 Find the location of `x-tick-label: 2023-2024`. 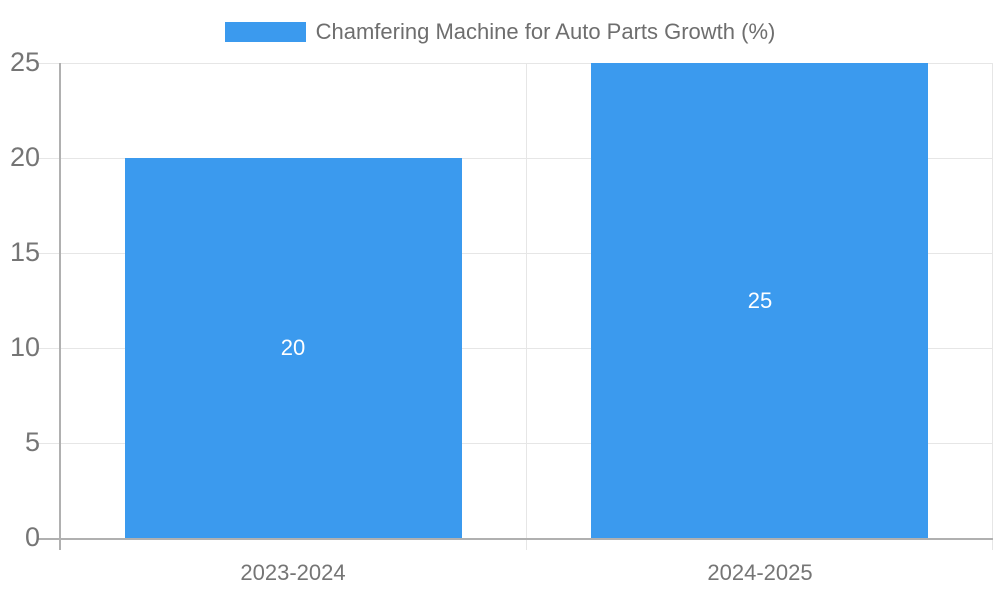

x-tick-label: 2023-2024 is located at coordinates (293, 572).